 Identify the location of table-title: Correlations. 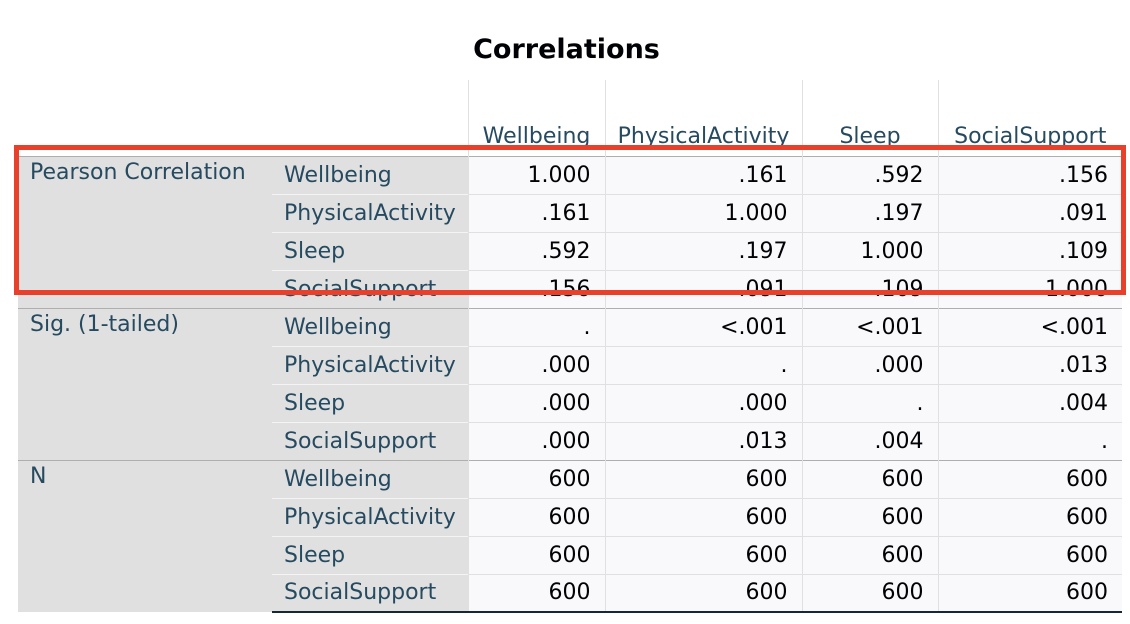
(566, 49).